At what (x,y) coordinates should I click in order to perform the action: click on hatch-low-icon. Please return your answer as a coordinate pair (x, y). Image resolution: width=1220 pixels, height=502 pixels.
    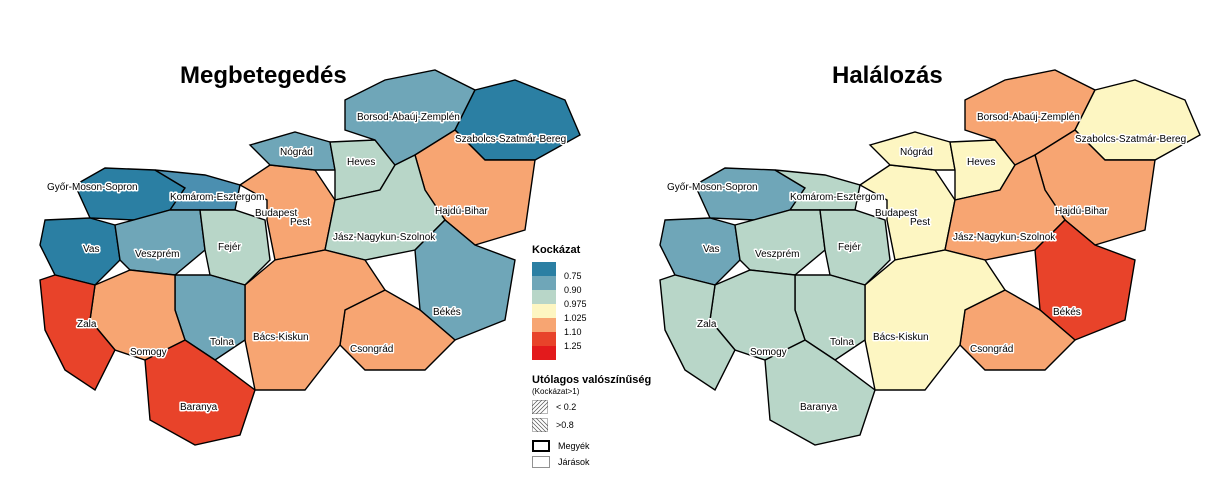
    Looking at the image, I should click on (540, 407).